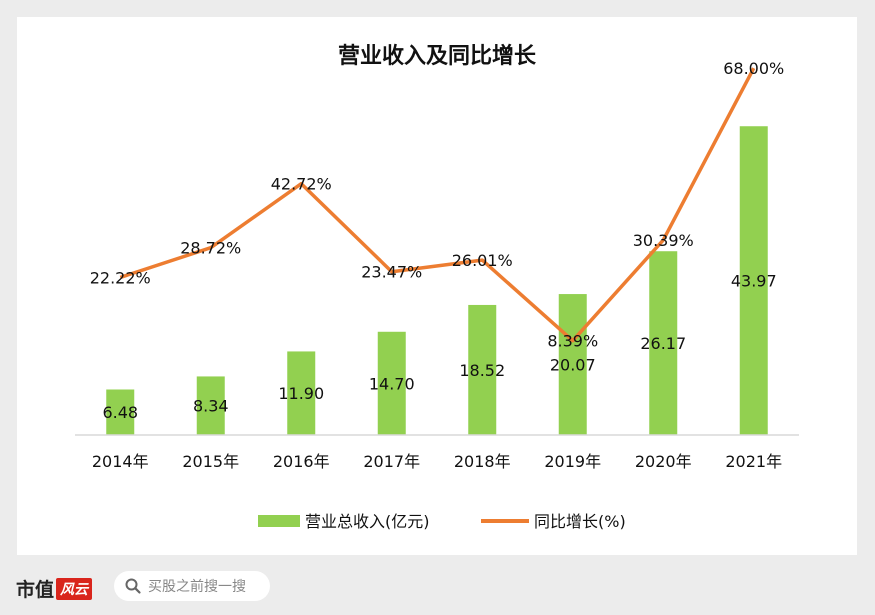 The image size is (875, 615). What do you see at coordinates (301, 461) in the screenshot?
I see `x-tick-label: 2016年` at bounding box center [301, 461].